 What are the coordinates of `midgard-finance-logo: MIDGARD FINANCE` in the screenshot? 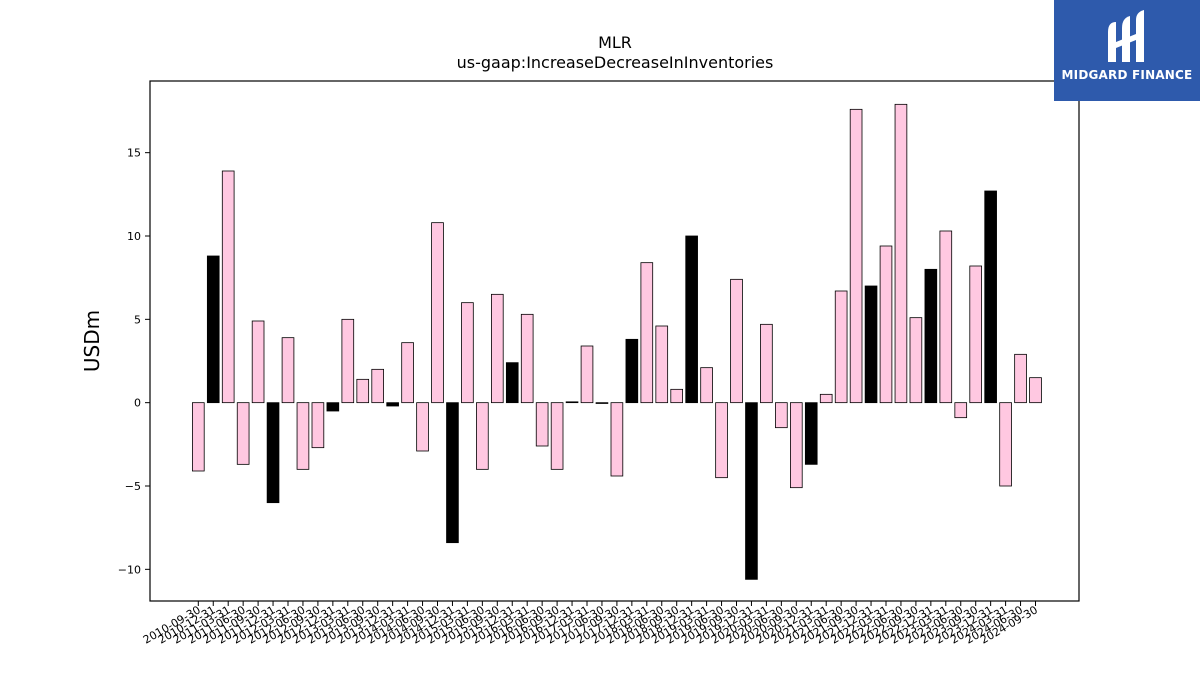 It's located at (1127, 50).